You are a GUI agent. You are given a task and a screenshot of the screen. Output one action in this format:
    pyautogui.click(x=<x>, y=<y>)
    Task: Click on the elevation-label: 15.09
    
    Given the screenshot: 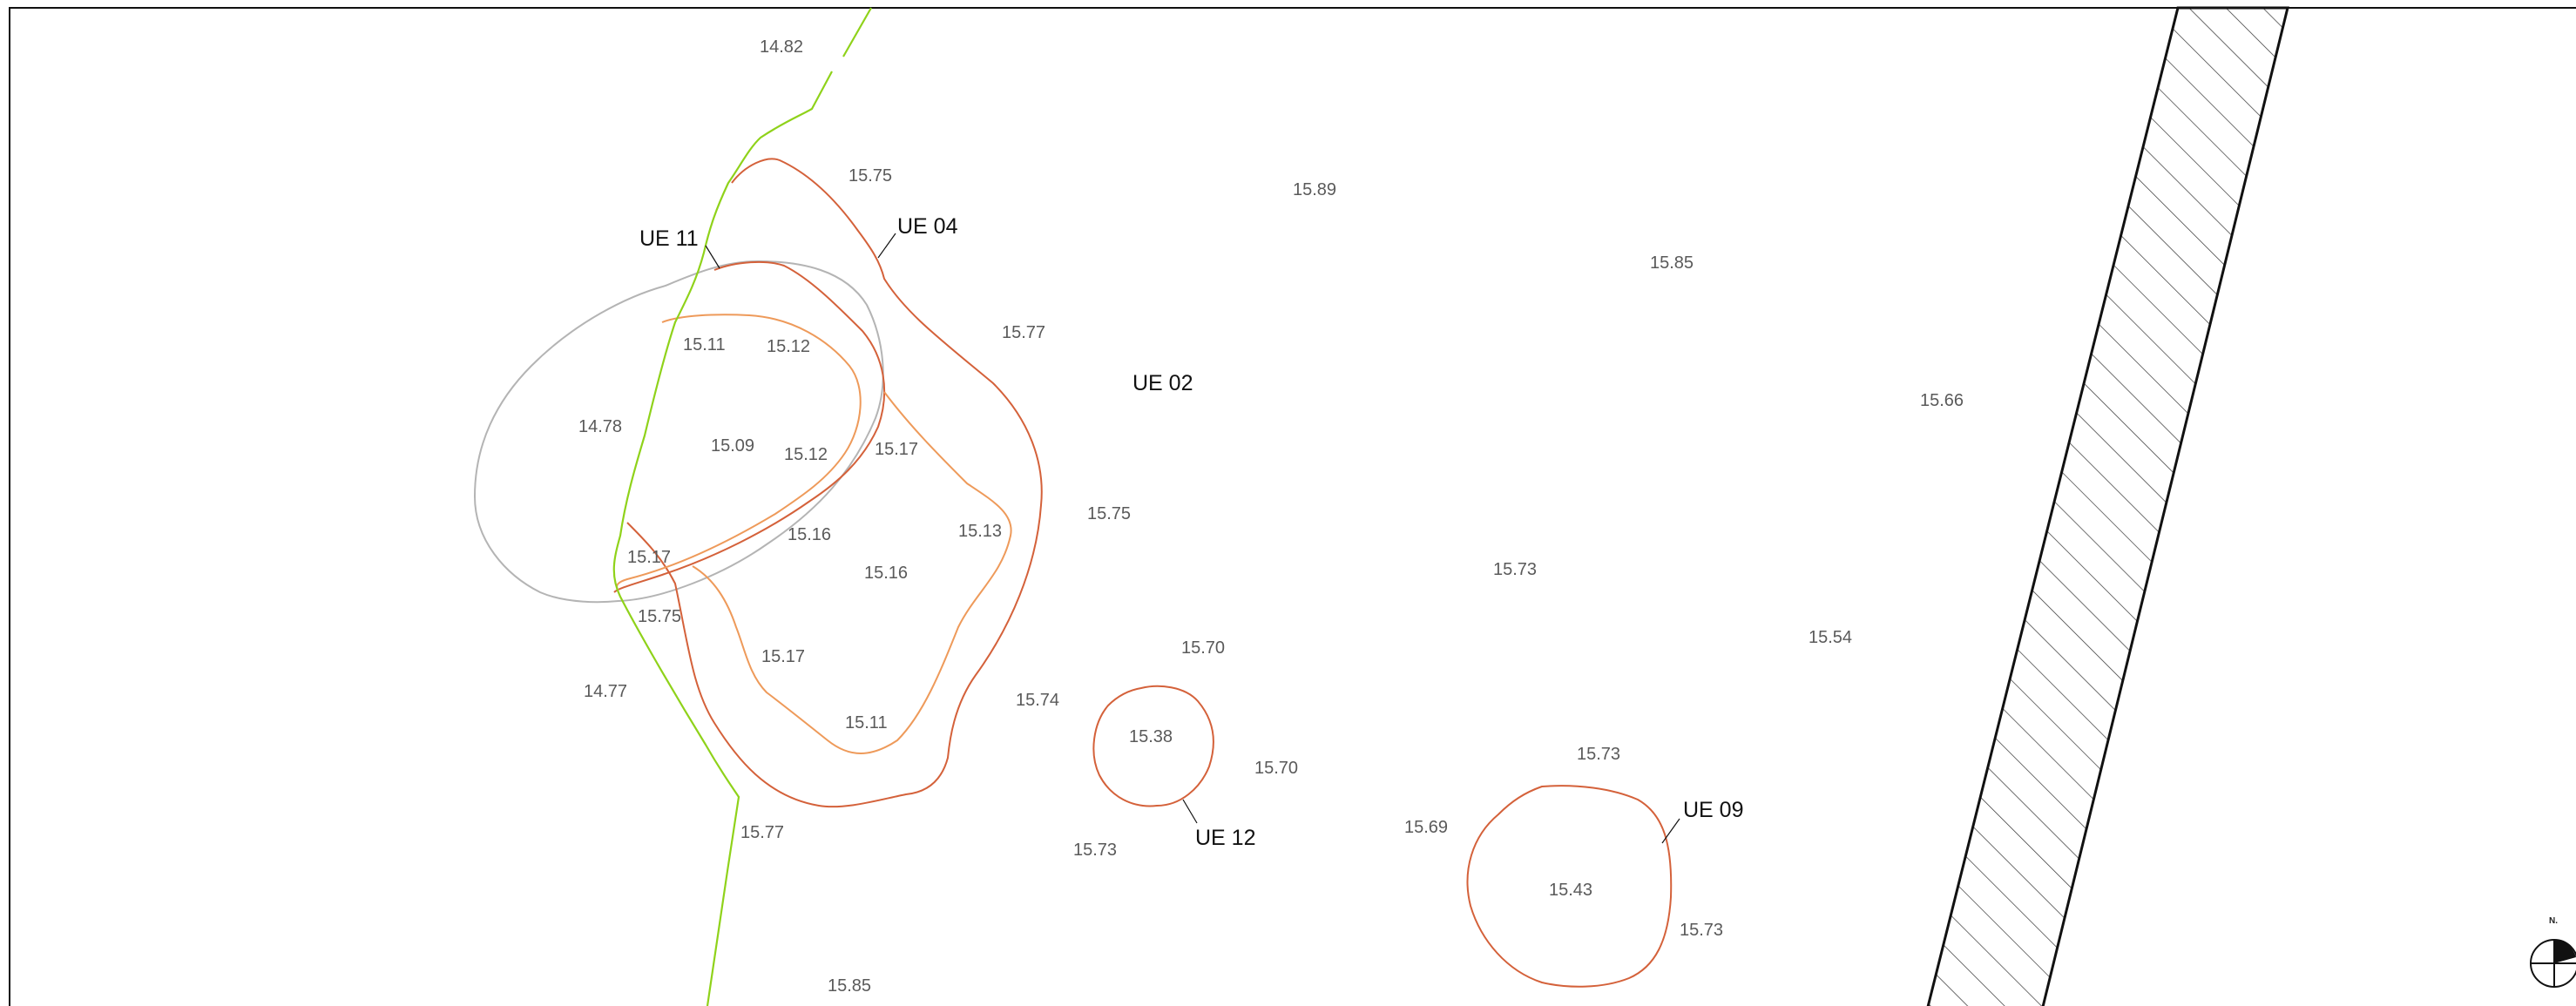 What is the action you would take?
    pyautogui.click(x=732, y=446)
    